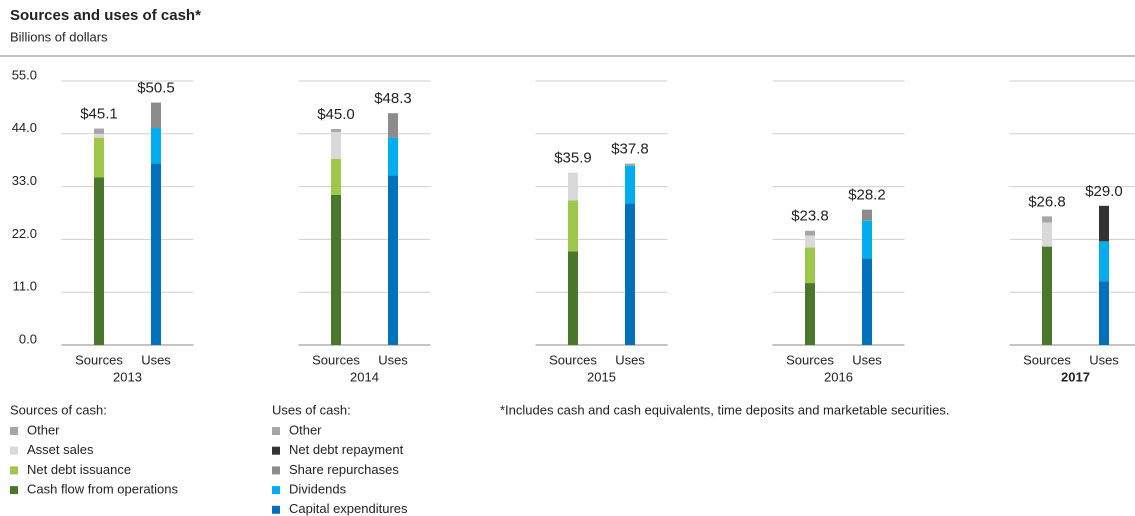 The width and height of the screenshot is (1135, 516). Describe the element at coordinates (393, 98) in the screenshot. I see `total-label: $48.3` at that location.